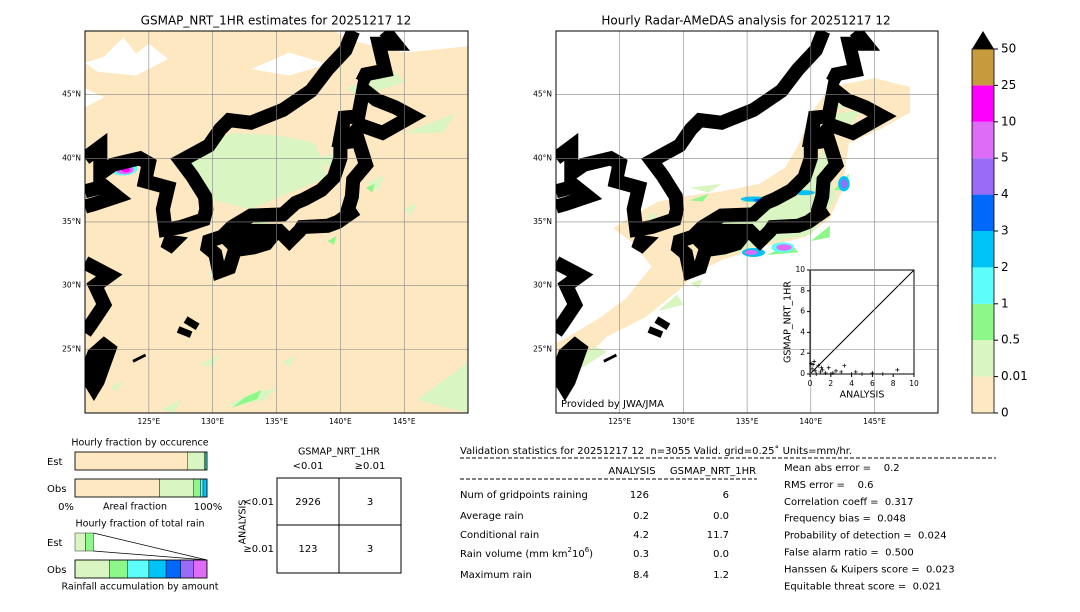 Image resolution: width=1080 pixels, height=612 pixels. What do you see at coordinates (718, 535) in the screenshot?
I see `gsmap-value: 11.7` at bounding box center [718, 535].